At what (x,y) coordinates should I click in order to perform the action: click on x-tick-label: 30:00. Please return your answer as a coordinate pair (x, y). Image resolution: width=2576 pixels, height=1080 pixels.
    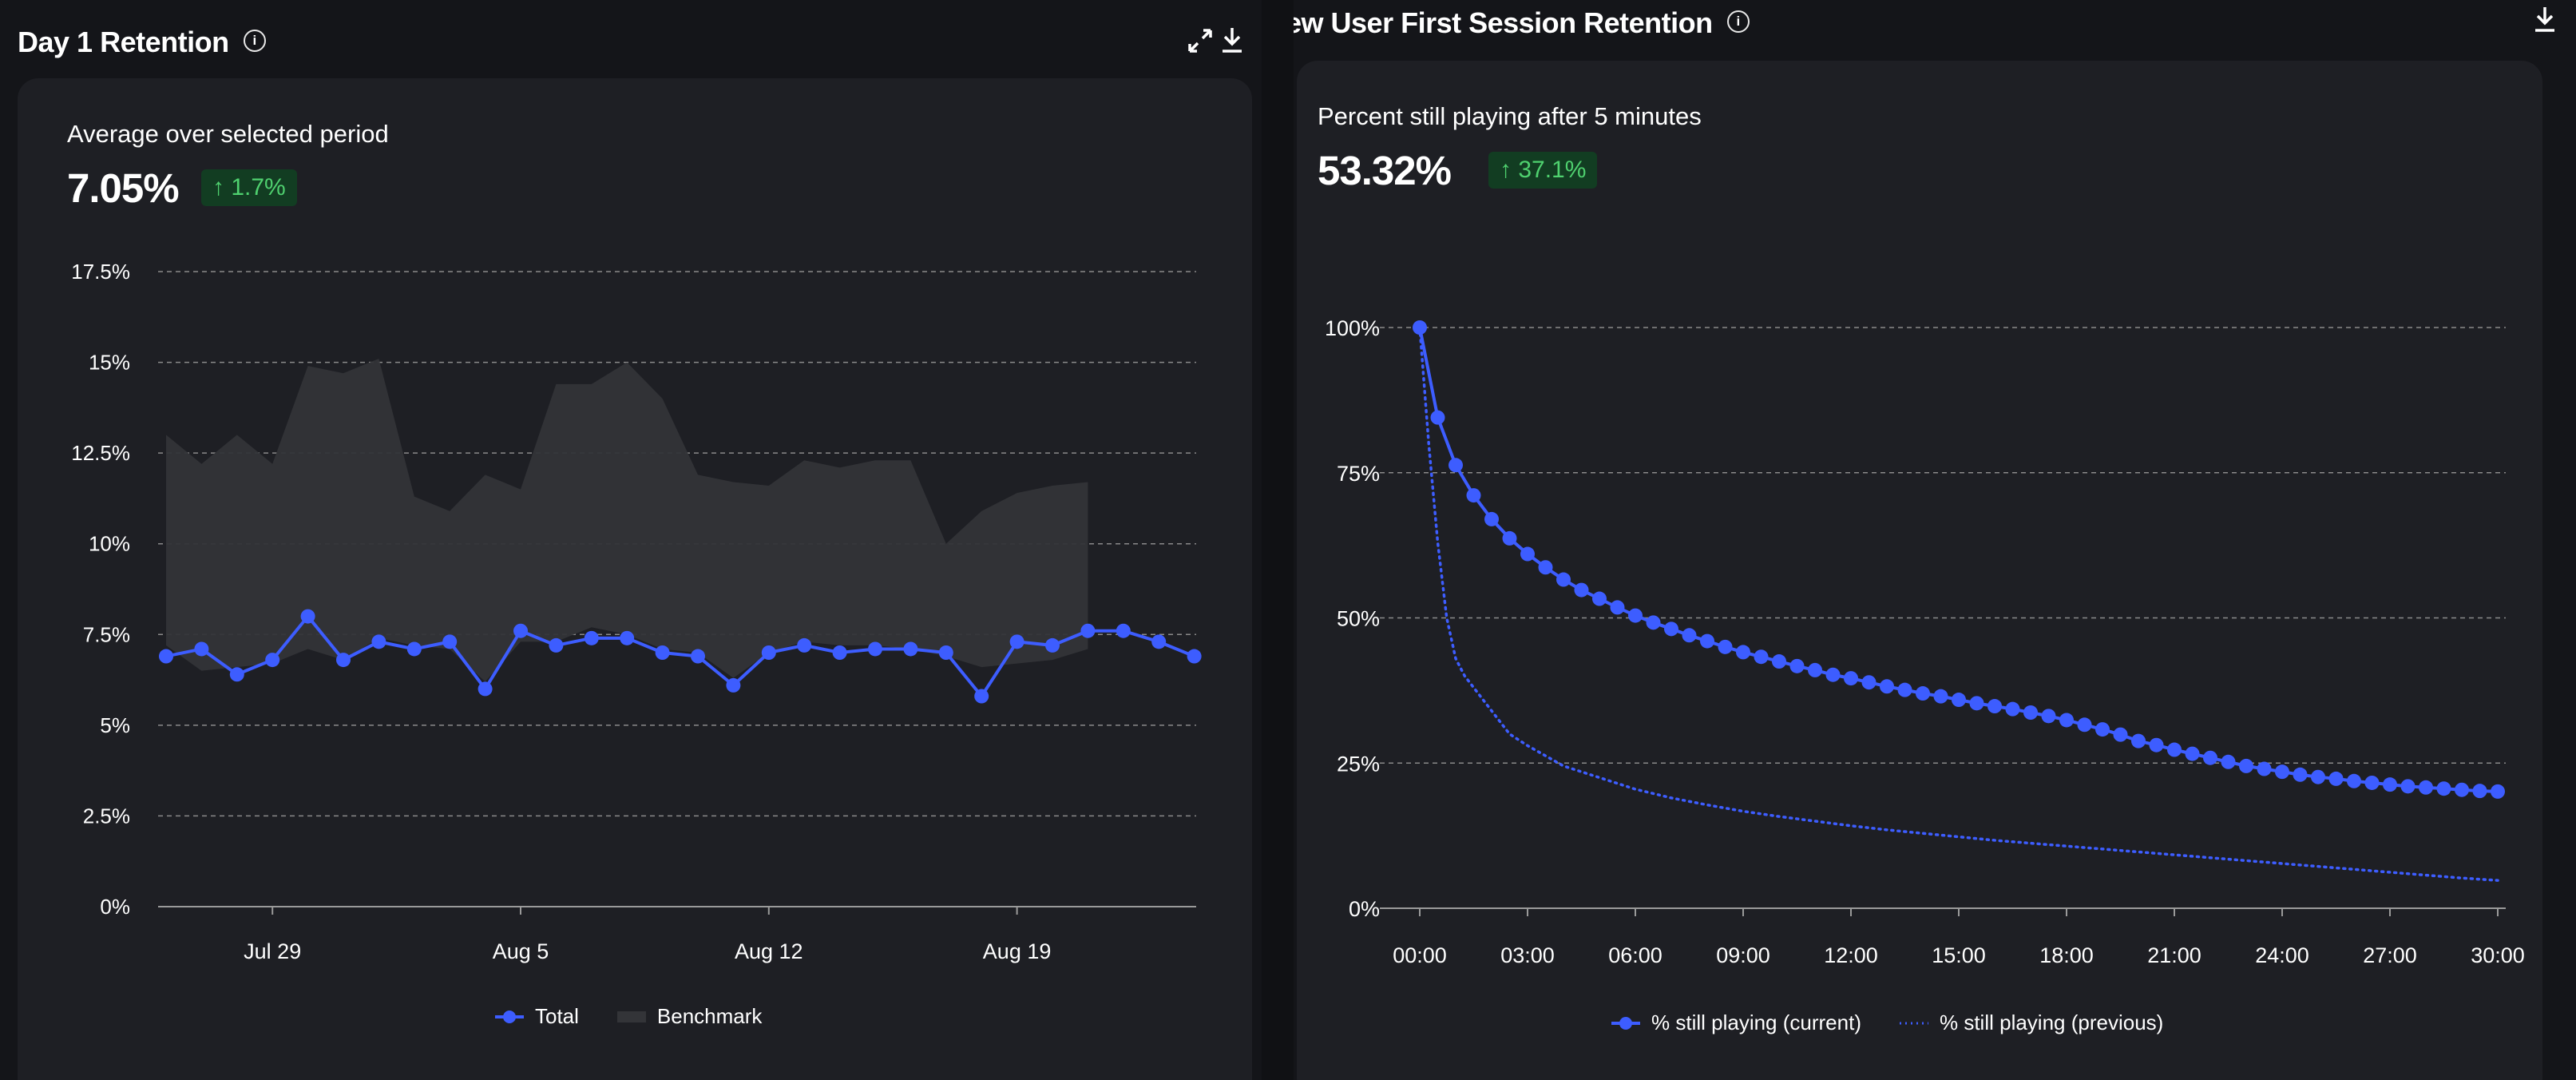
    Looking at the image, I should click on (2498, 955).